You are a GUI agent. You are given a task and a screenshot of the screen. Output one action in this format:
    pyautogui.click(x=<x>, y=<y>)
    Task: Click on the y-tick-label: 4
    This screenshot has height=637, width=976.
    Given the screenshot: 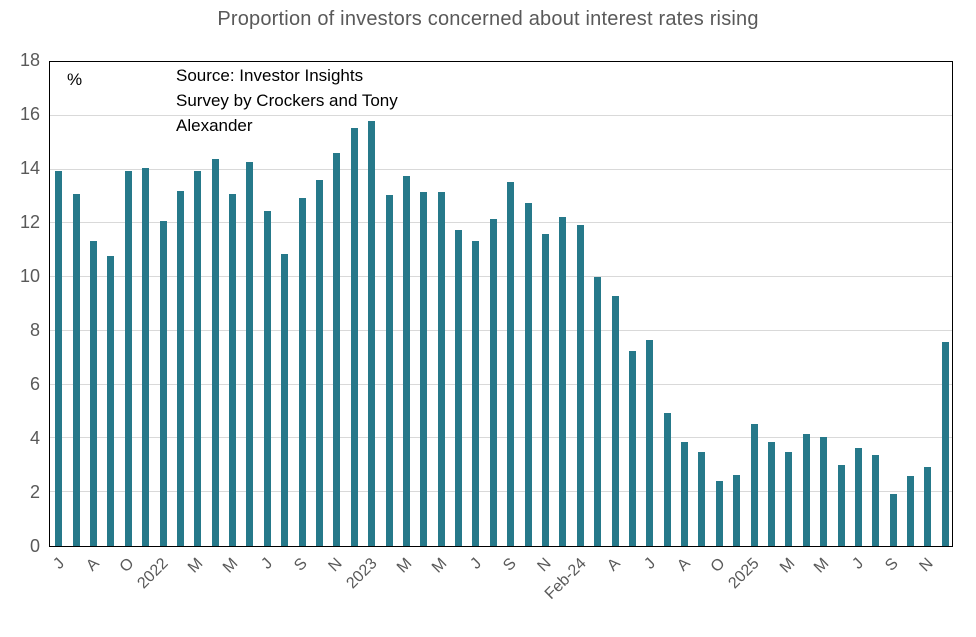 What is the action you would take?
    pyautogui.click(x=34, y=438)
    